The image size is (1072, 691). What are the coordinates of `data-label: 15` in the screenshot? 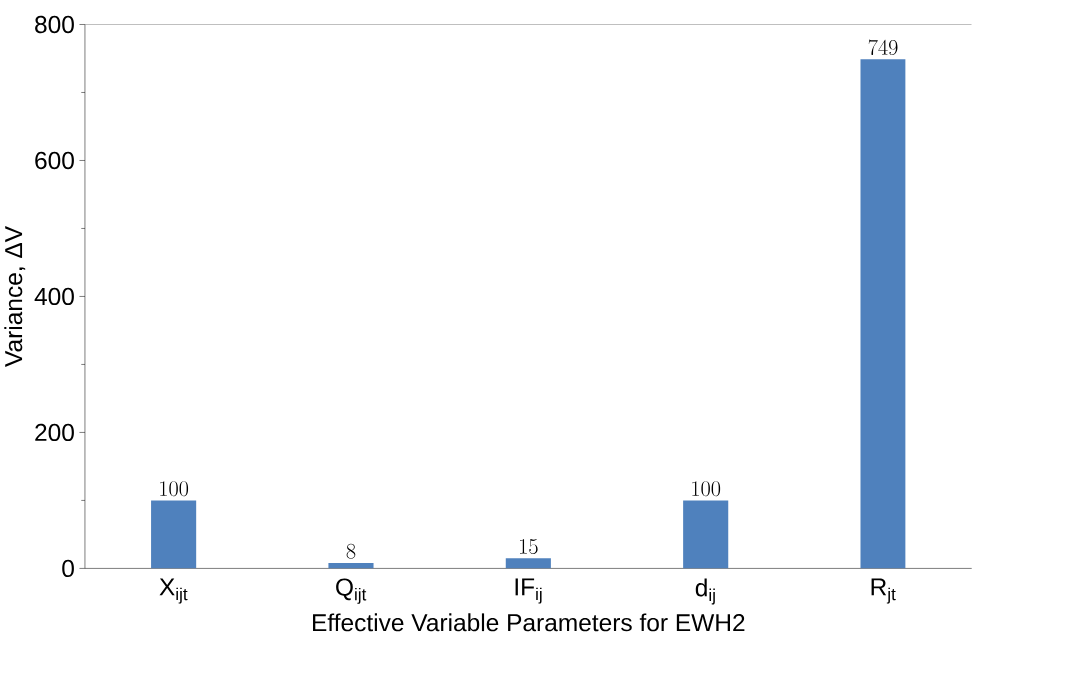 It's located at (529, 547).